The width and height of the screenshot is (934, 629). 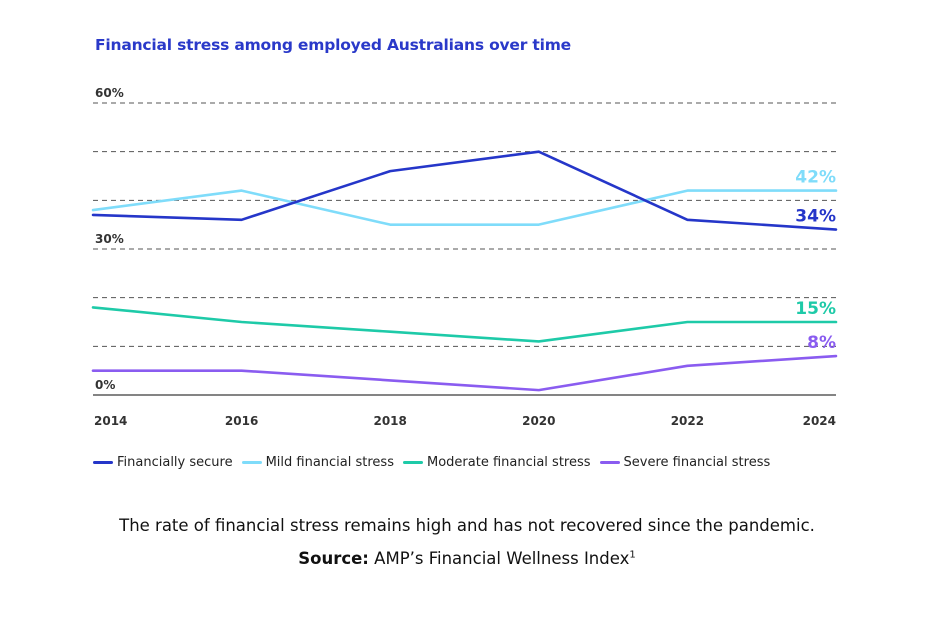 I want to click on legend-label: Financially secure, so click(x=175, y=462).